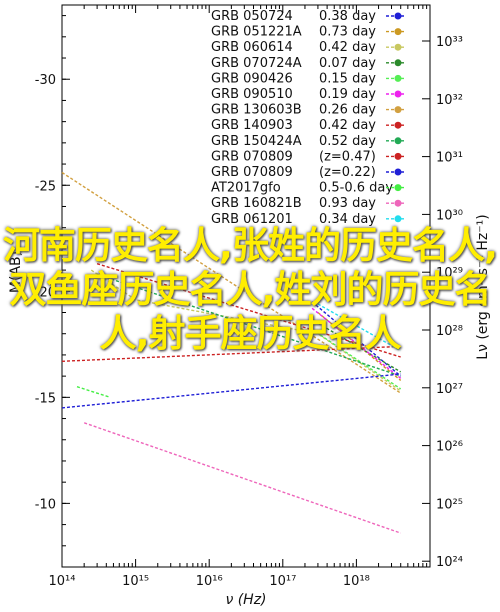 The image size is (500, 612). Describe the element at coordinates (45, 186) in the screenshot. I see `y-left-tick-label: -25` at that location.